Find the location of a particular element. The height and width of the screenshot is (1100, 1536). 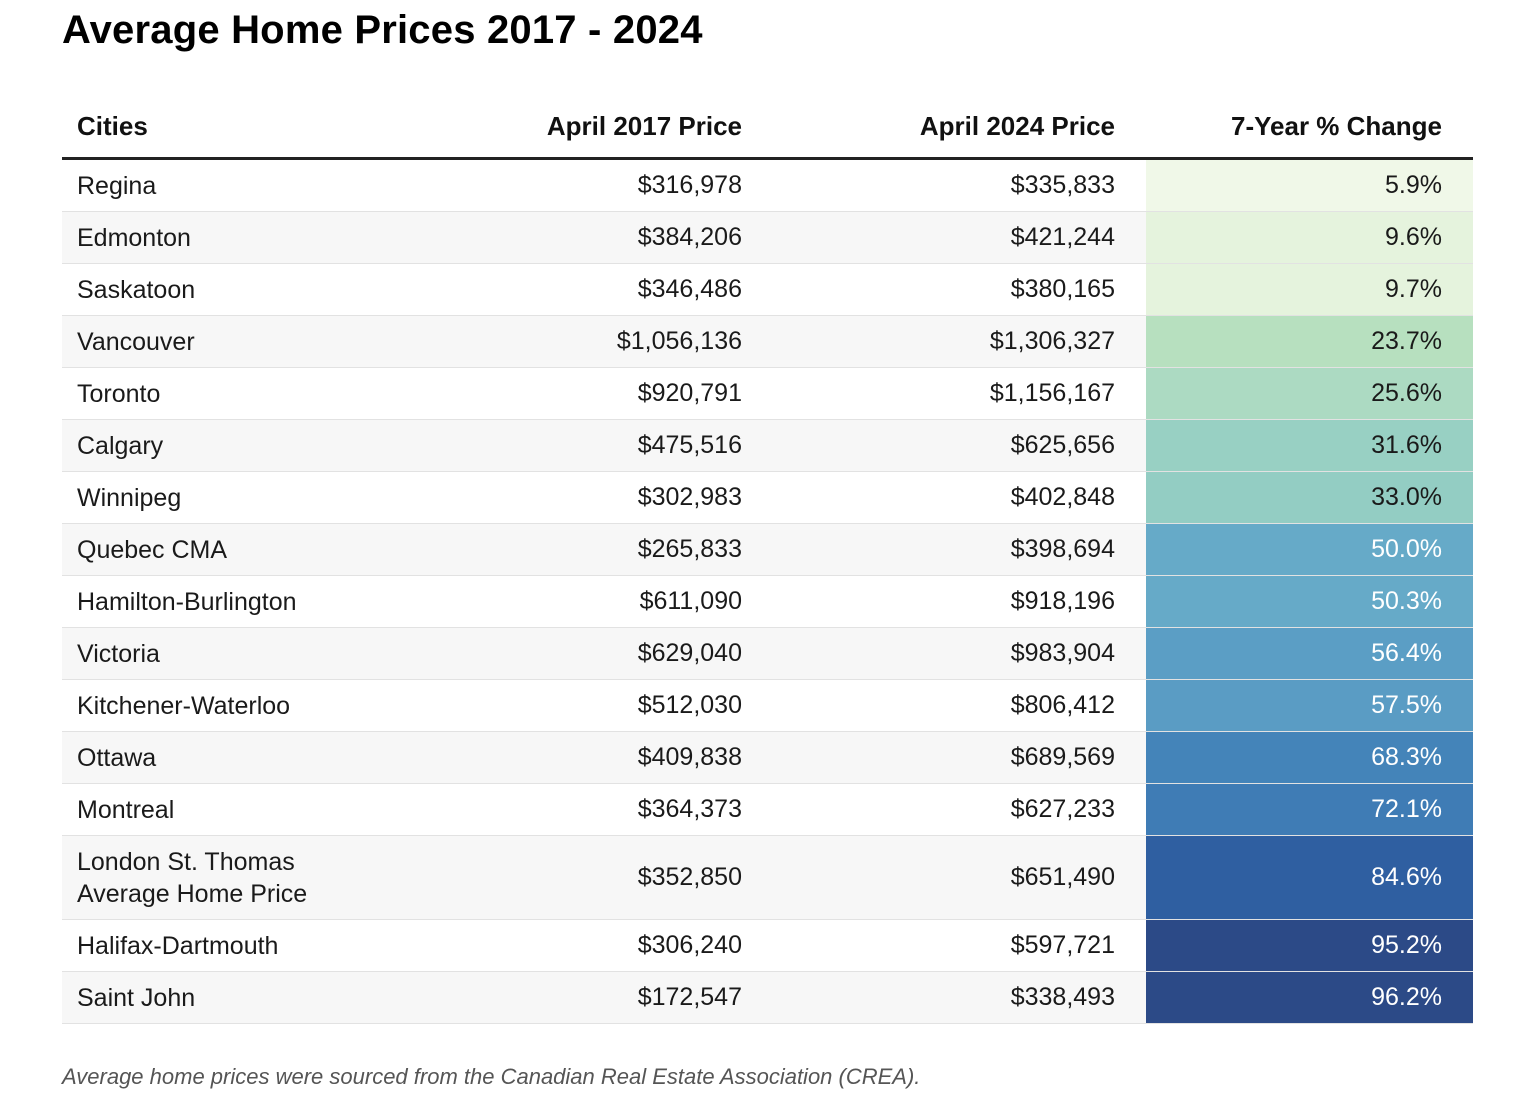

table-row: Kitchener-Waterloo $512,030 $806,412 57.5% is located at coordinates (767, 706).